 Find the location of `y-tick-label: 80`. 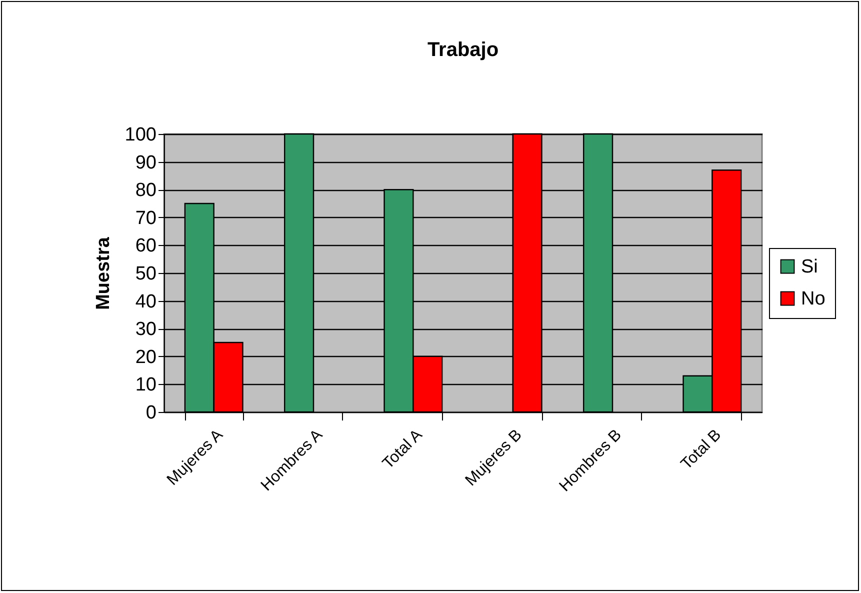

y-tick-label: 80 is located at coordinates (145, 191).